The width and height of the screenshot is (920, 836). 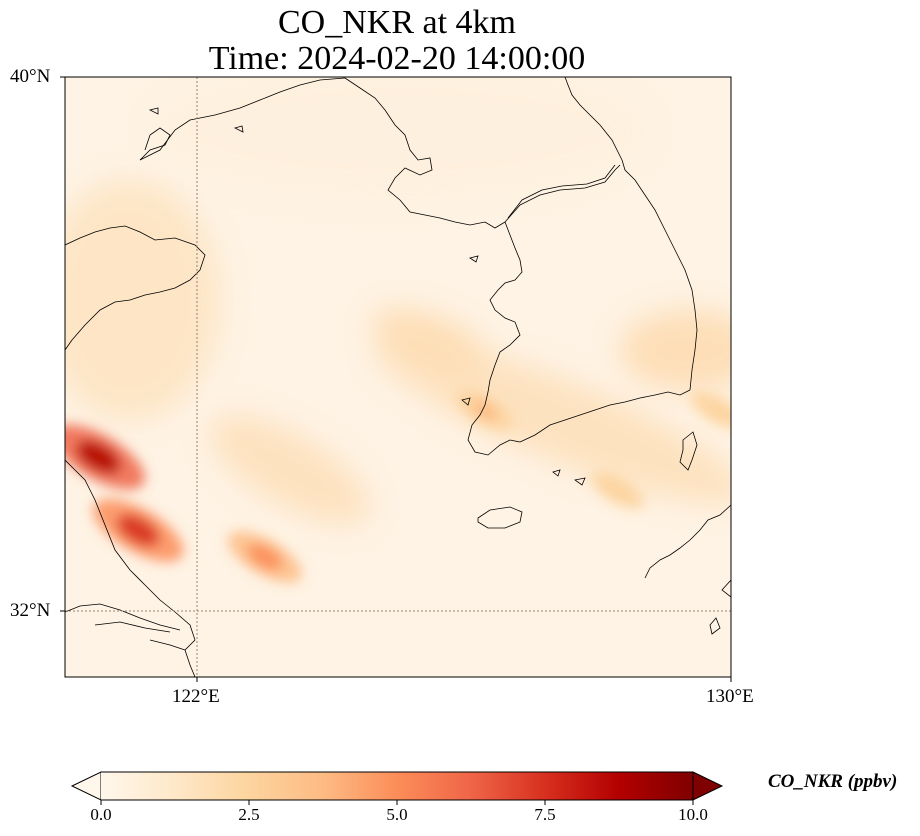 What do you see at coordinates (101, 814) in the screenshot?
I see `colorbar-tick-label: 0.0` at bounding box center [101, 814].